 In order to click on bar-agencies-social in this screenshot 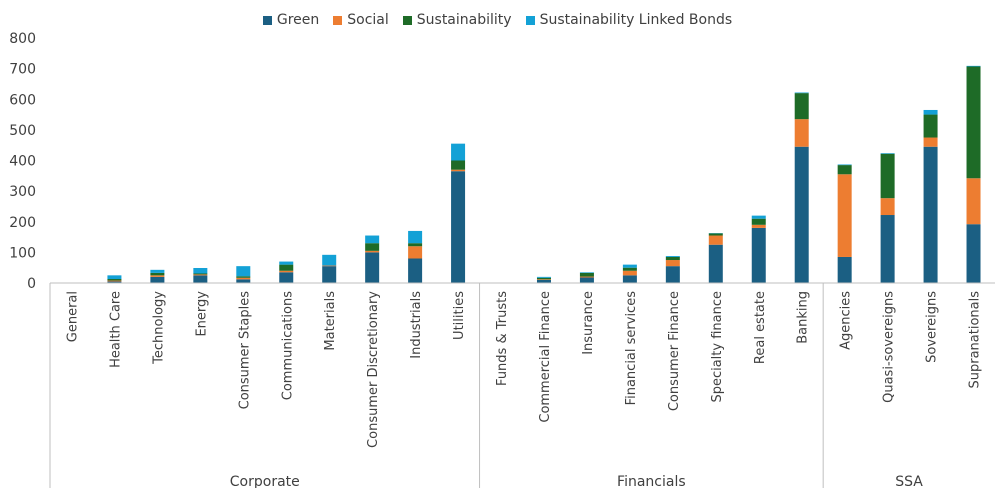, I will do `click(844, 215)`.